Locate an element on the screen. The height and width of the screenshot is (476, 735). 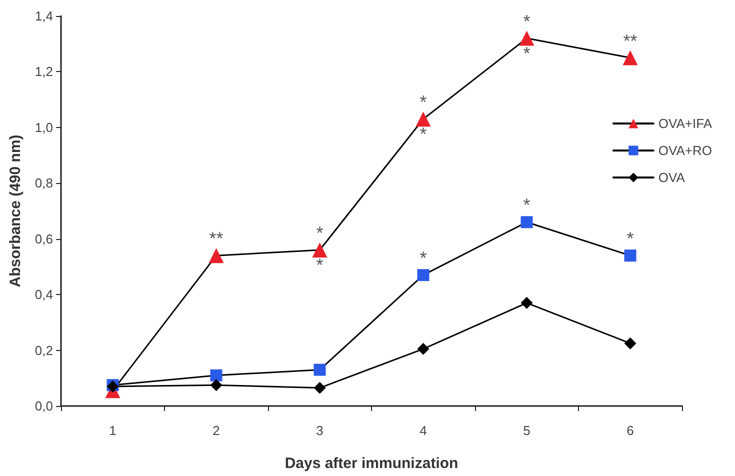
x-tick-label: 4 is located at coordinates (423, 430).